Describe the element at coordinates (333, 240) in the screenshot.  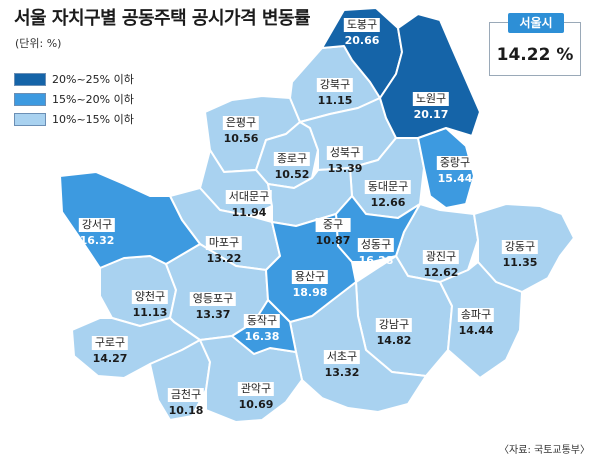
I see `district-value: 10.87` at that location.